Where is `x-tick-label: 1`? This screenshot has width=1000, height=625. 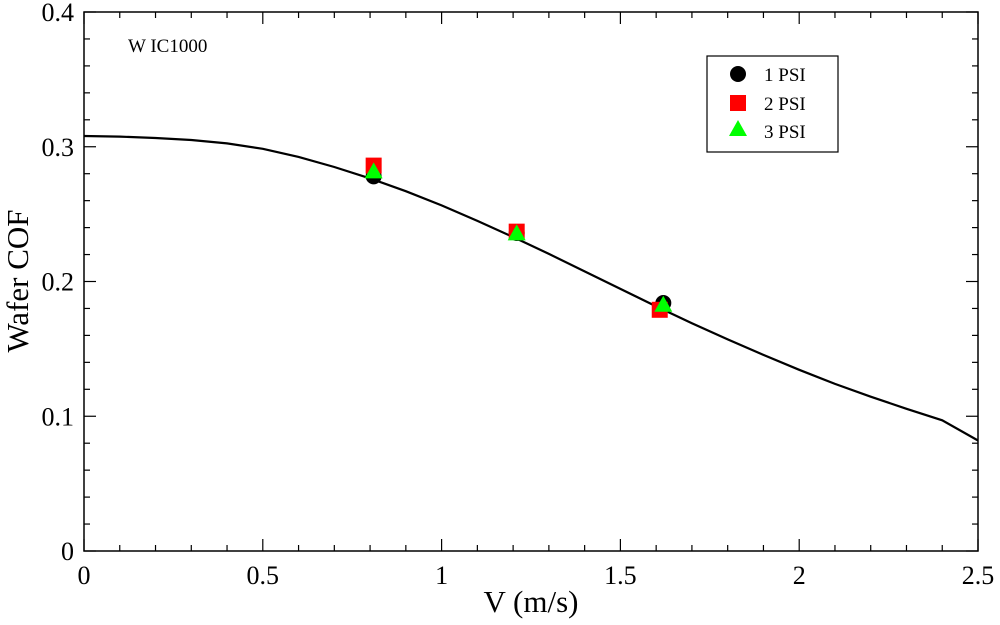
x-tick-label: 1 is located at coordinates (441, 575).